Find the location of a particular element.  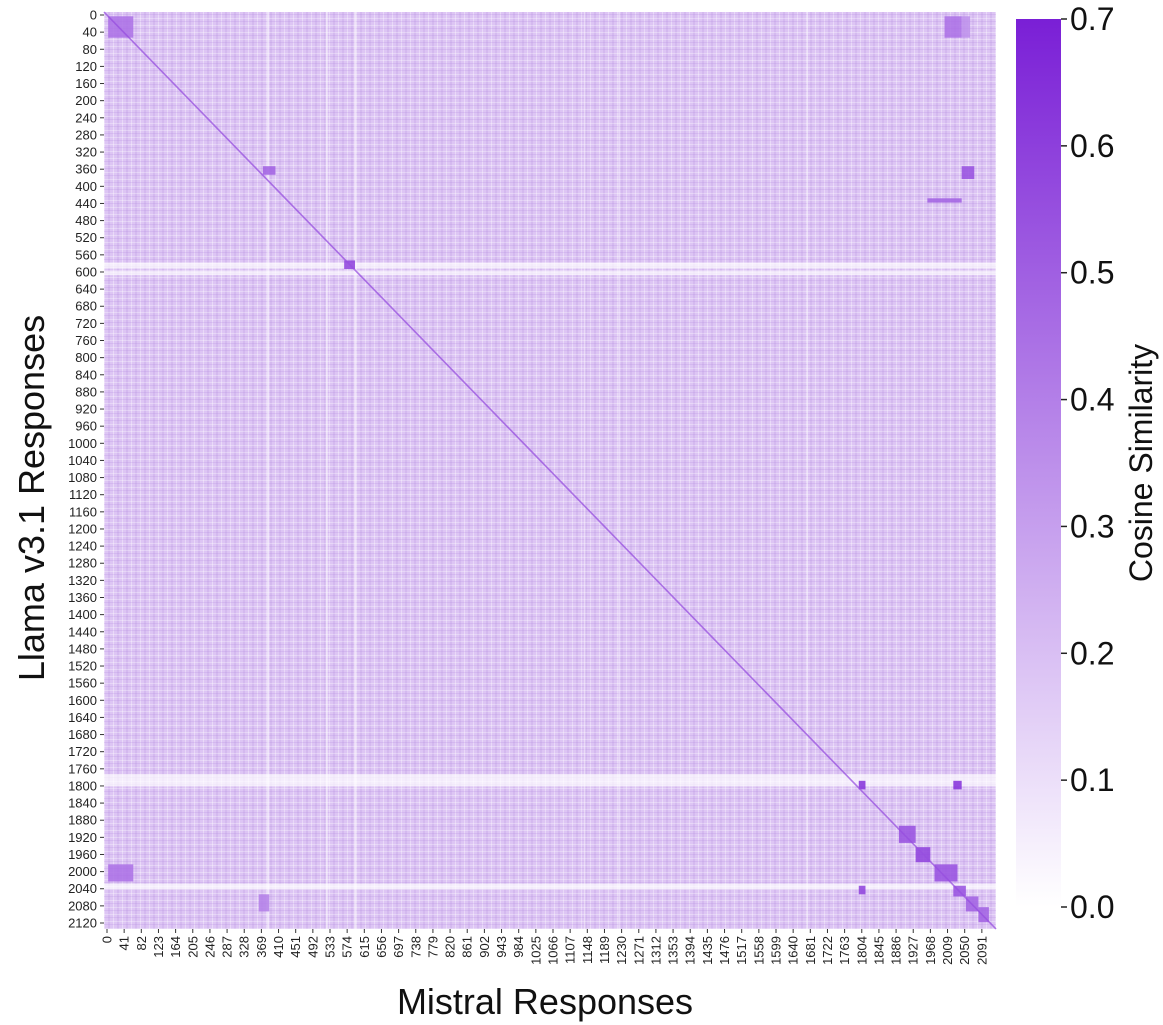

y-tick-label: 2000 is located at coordinates (82, 871).